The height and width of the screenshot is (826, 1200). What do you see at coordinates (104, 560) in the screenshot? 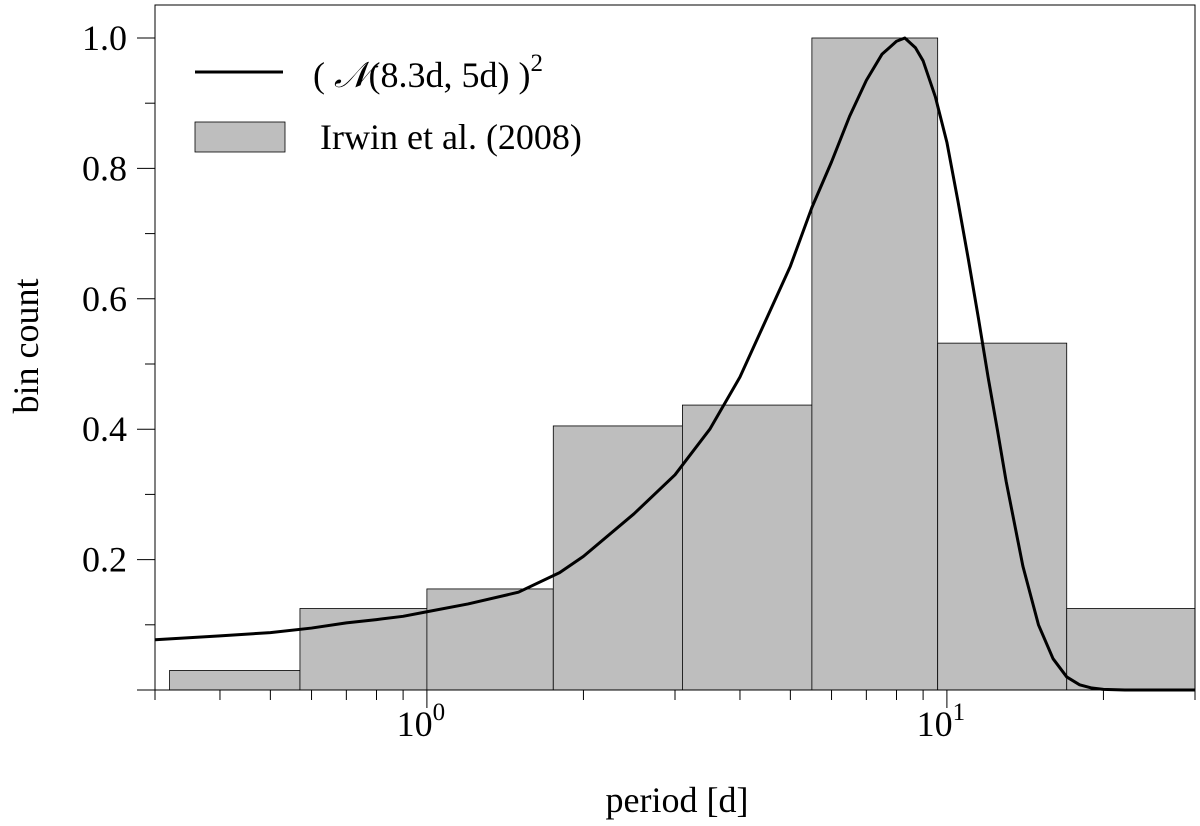
I see `y-tick-label: 0.2` at bounding box center [104, 560].